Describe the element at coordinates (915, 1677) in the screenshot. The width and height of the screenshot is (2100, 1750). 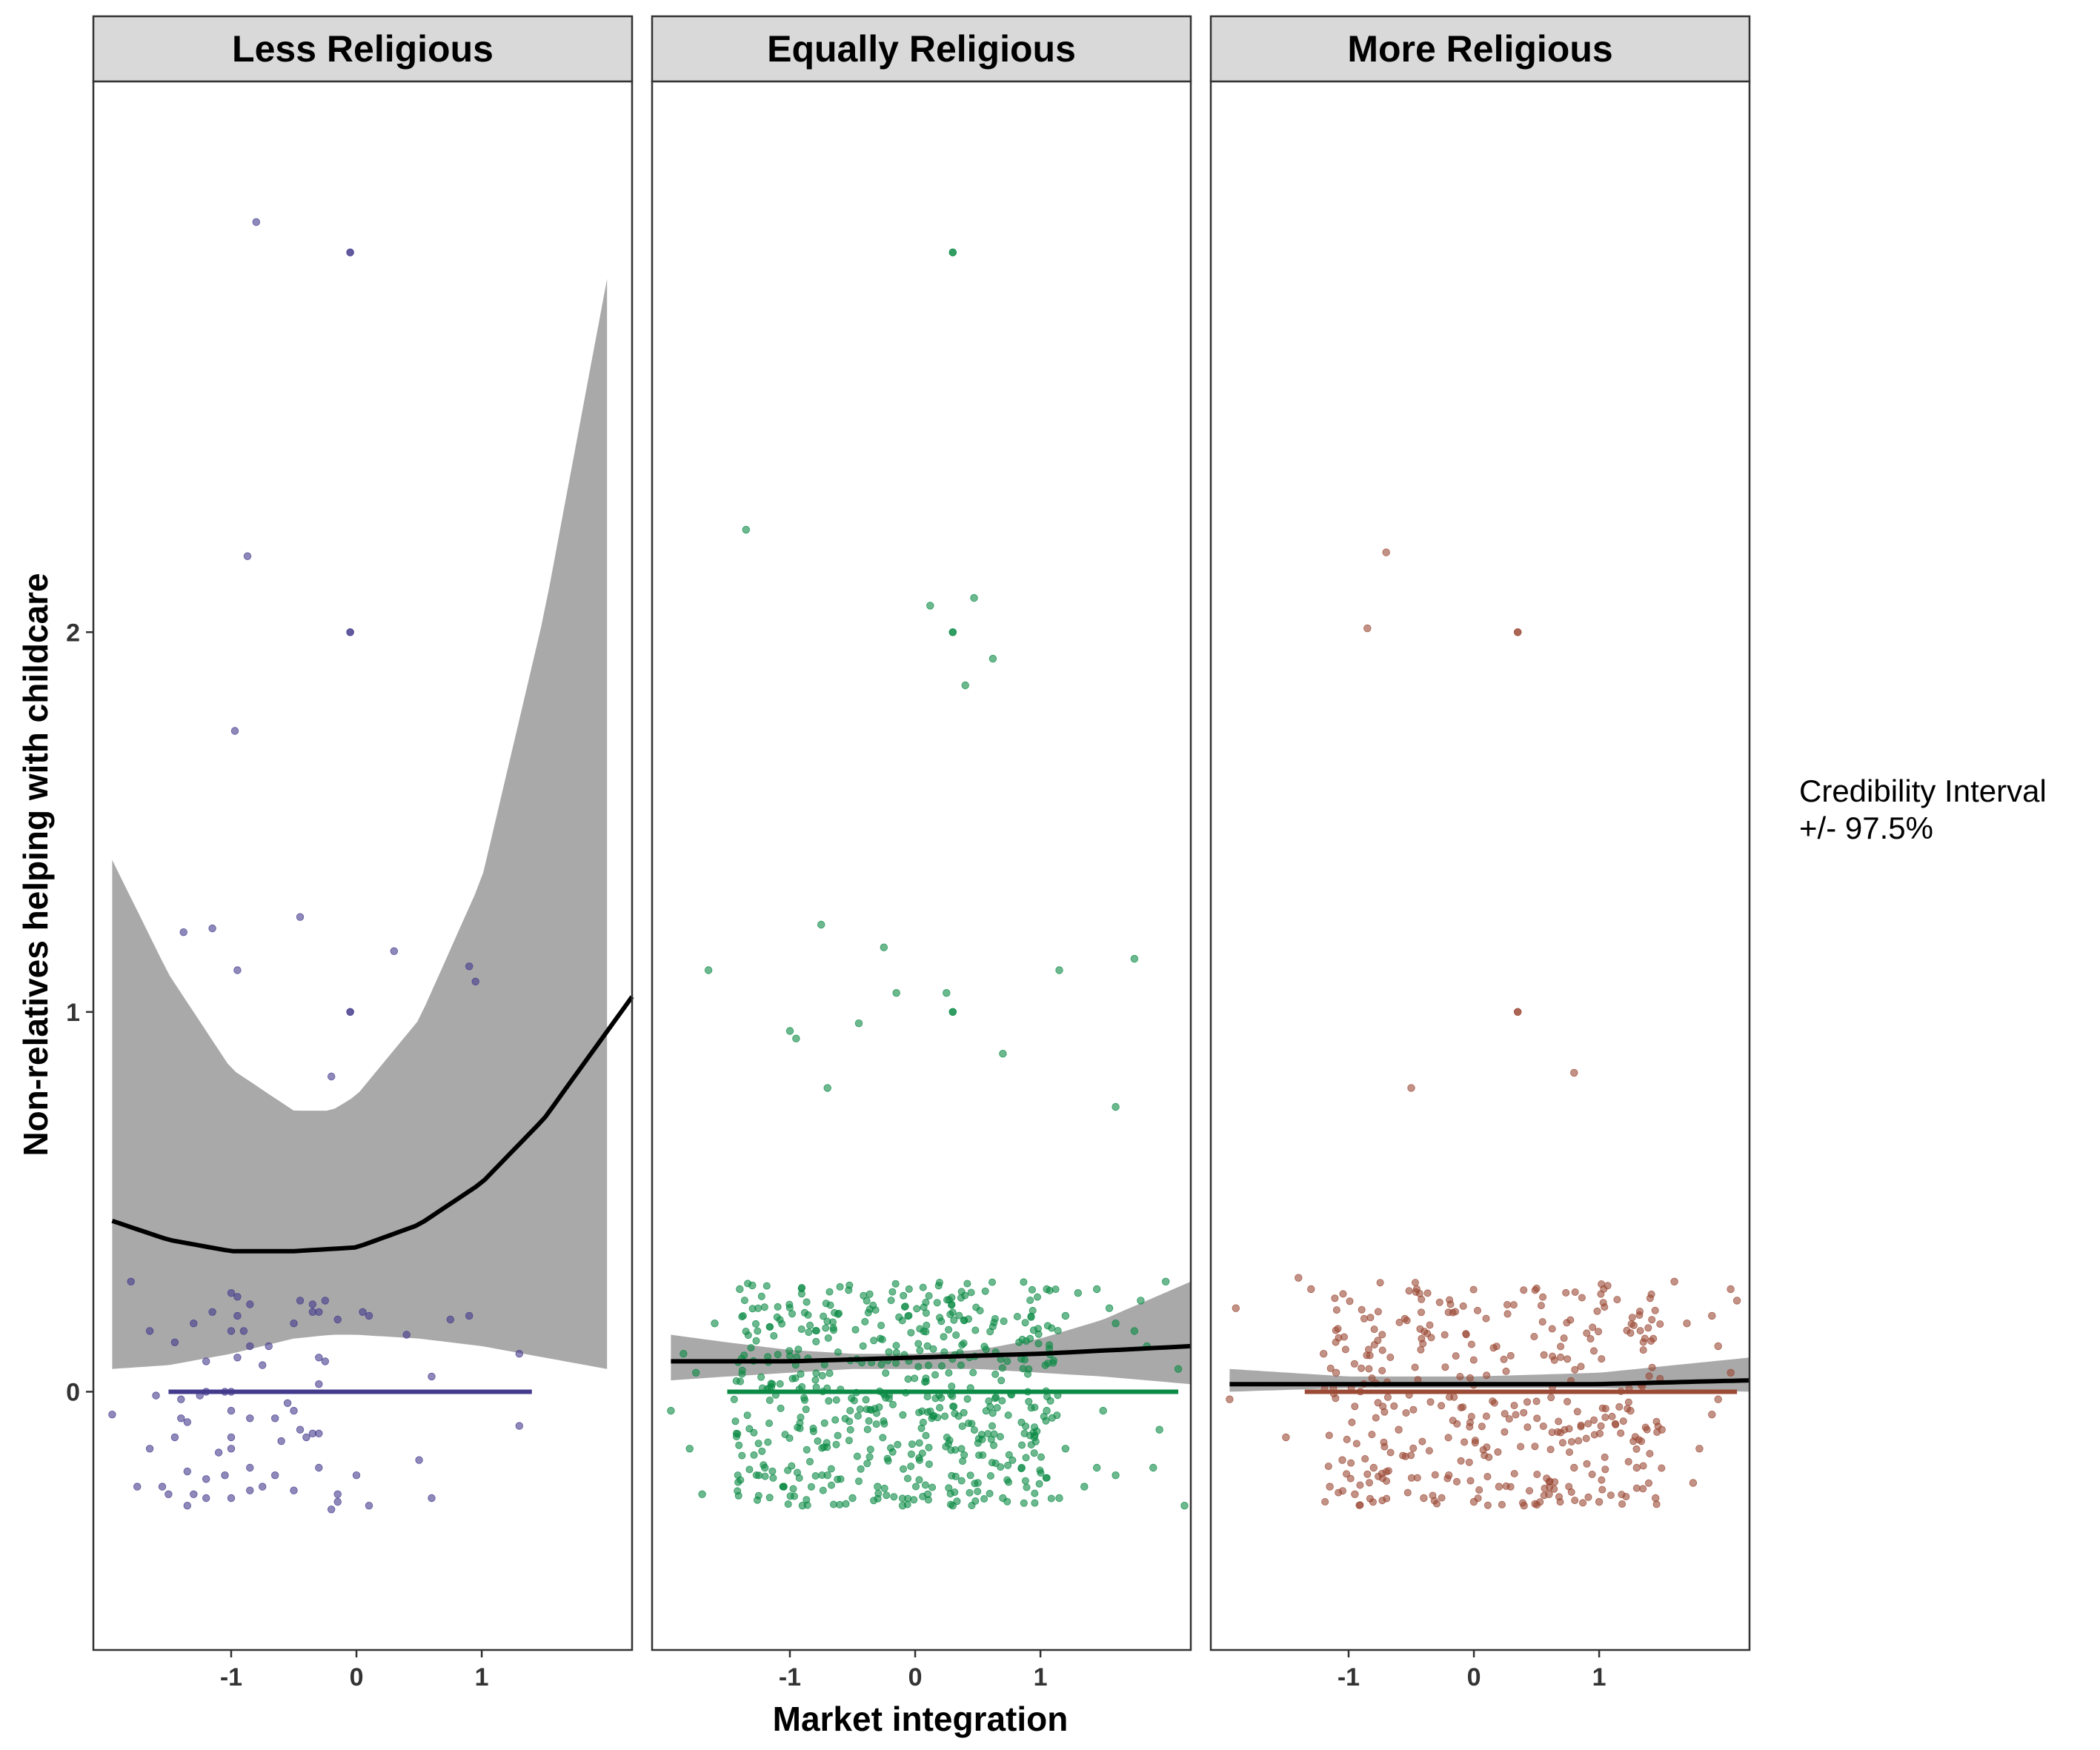
I see `x-tick-label: 0` at that location.